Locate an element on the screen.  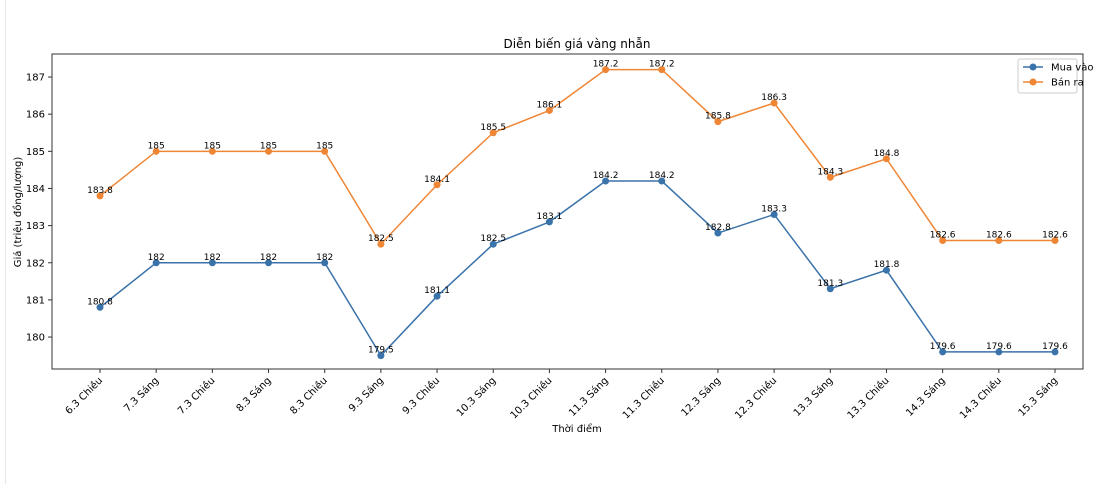
x-tick-label: 10.3 Sáng is located at coordinates (476, 397).